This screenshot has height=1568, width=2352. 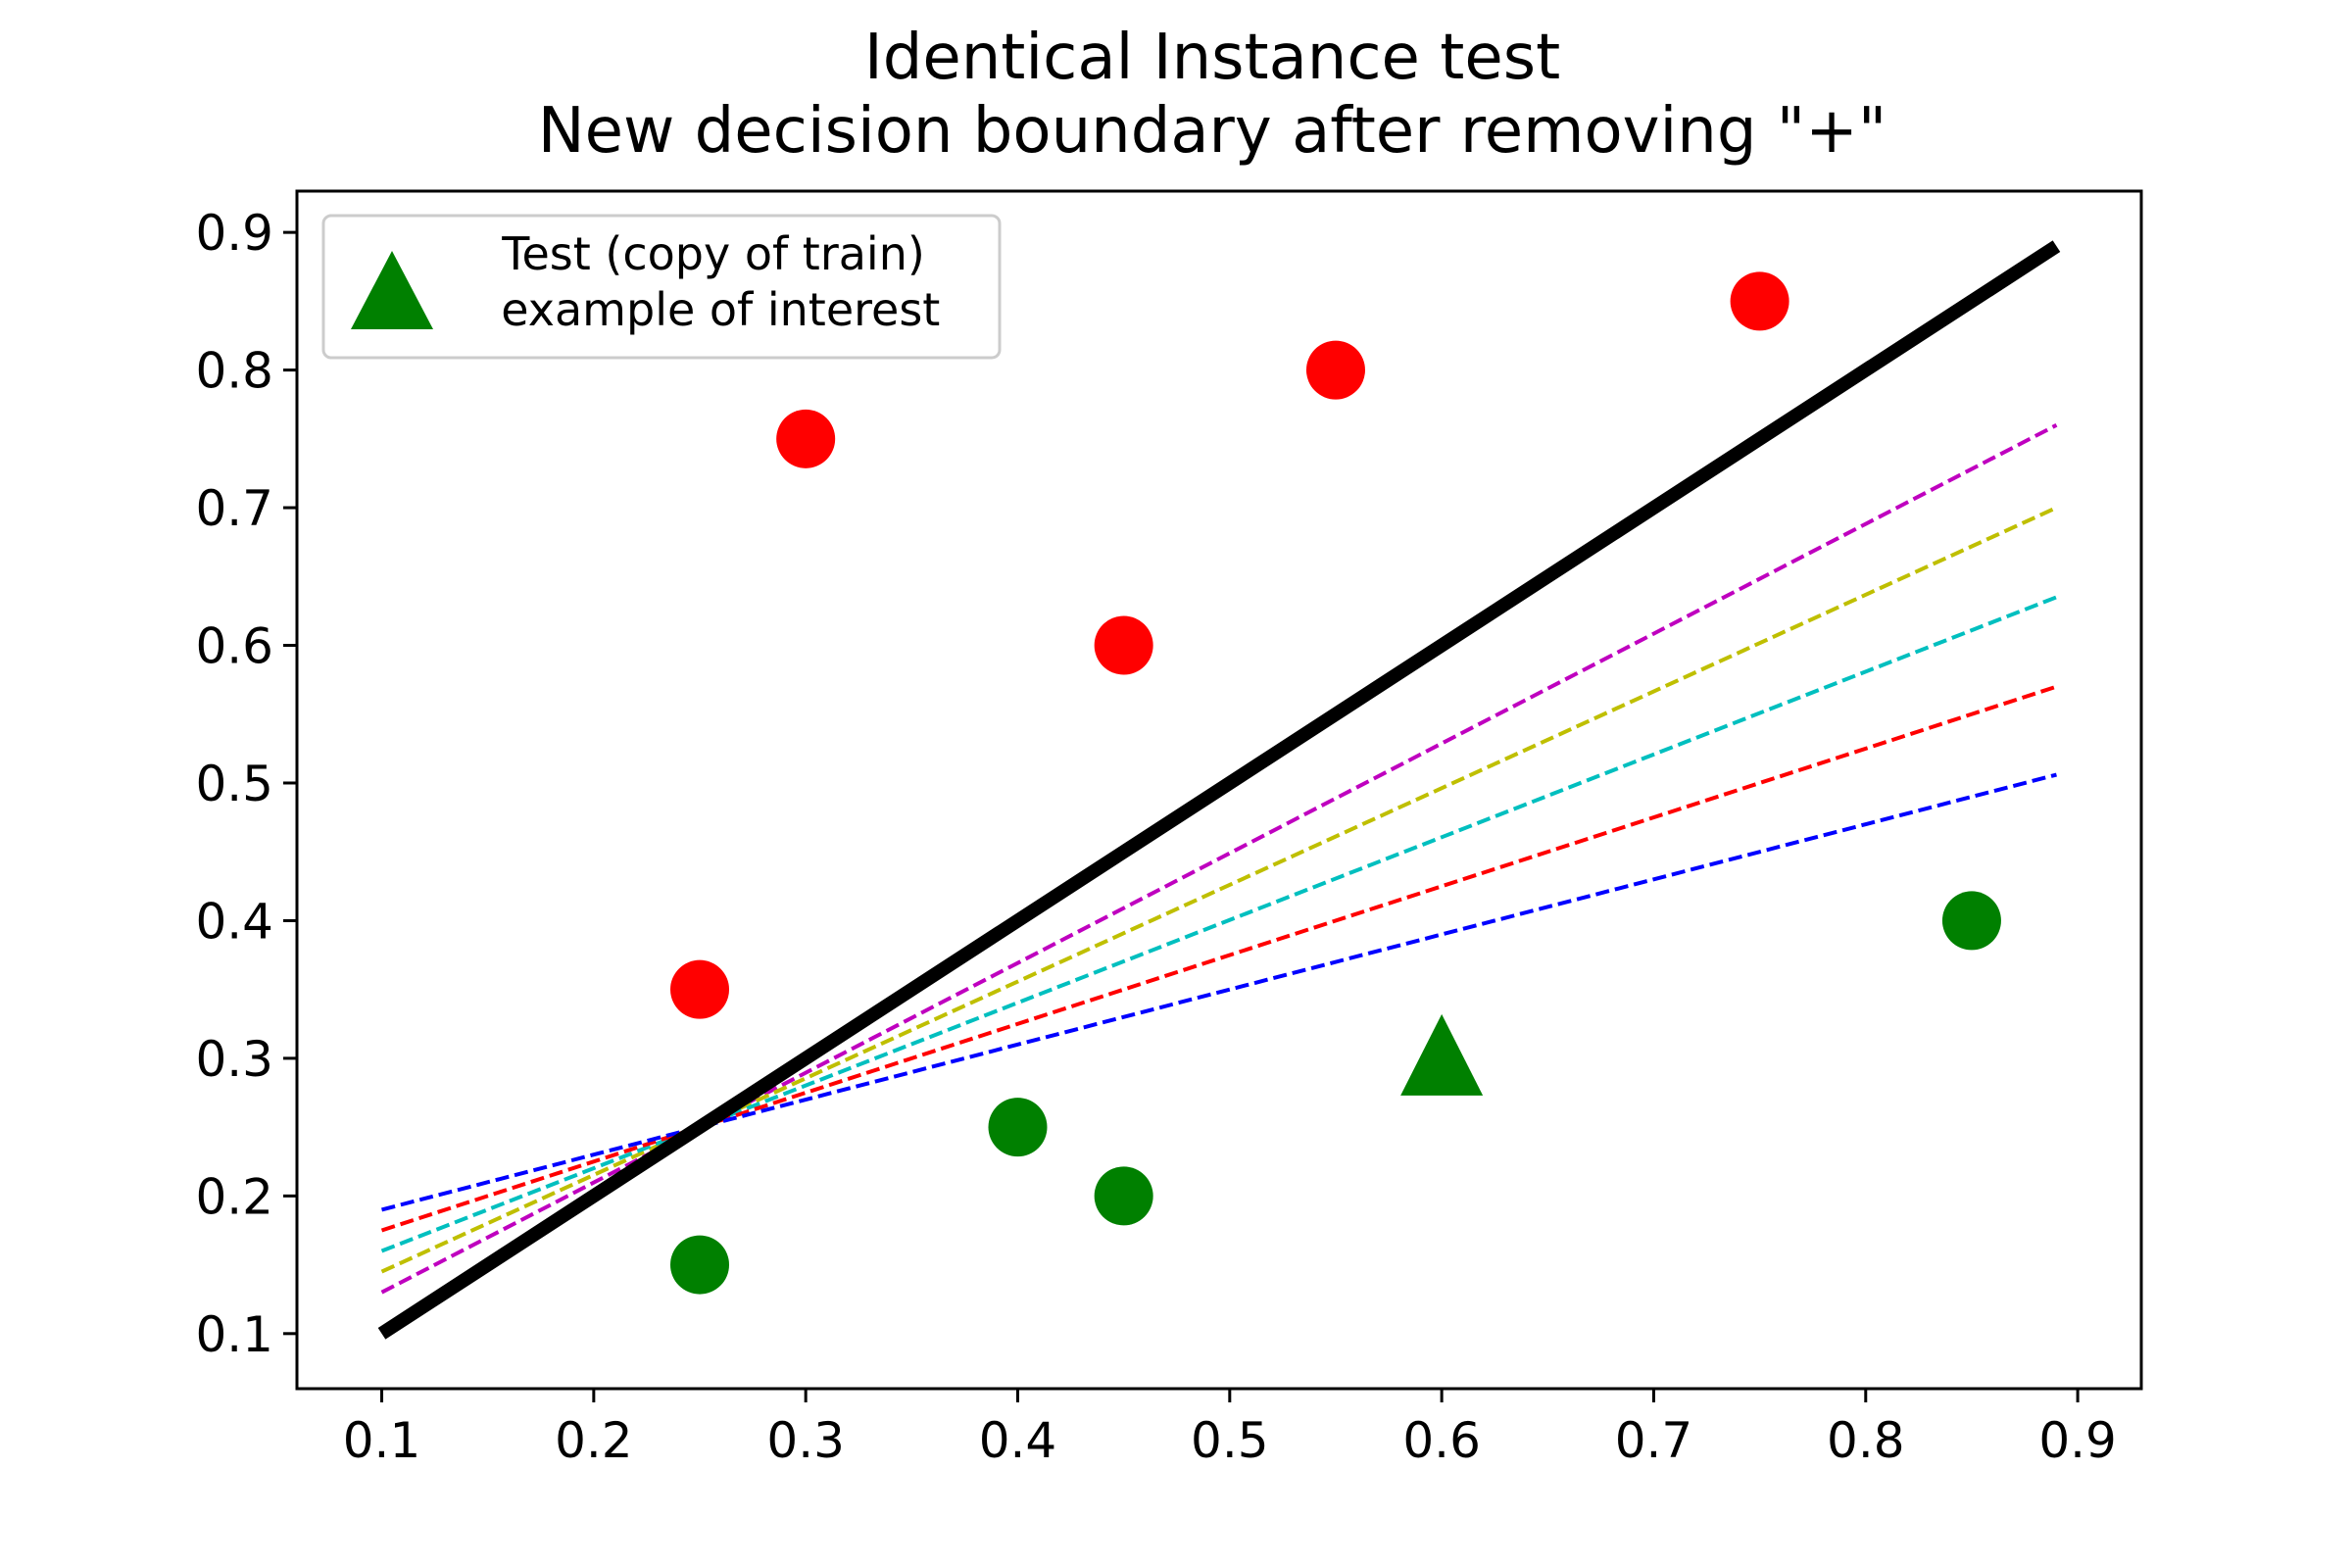 I want to click on chart-title-line-2: New decision boundary after removing "+", so click(x=1212, y=131).